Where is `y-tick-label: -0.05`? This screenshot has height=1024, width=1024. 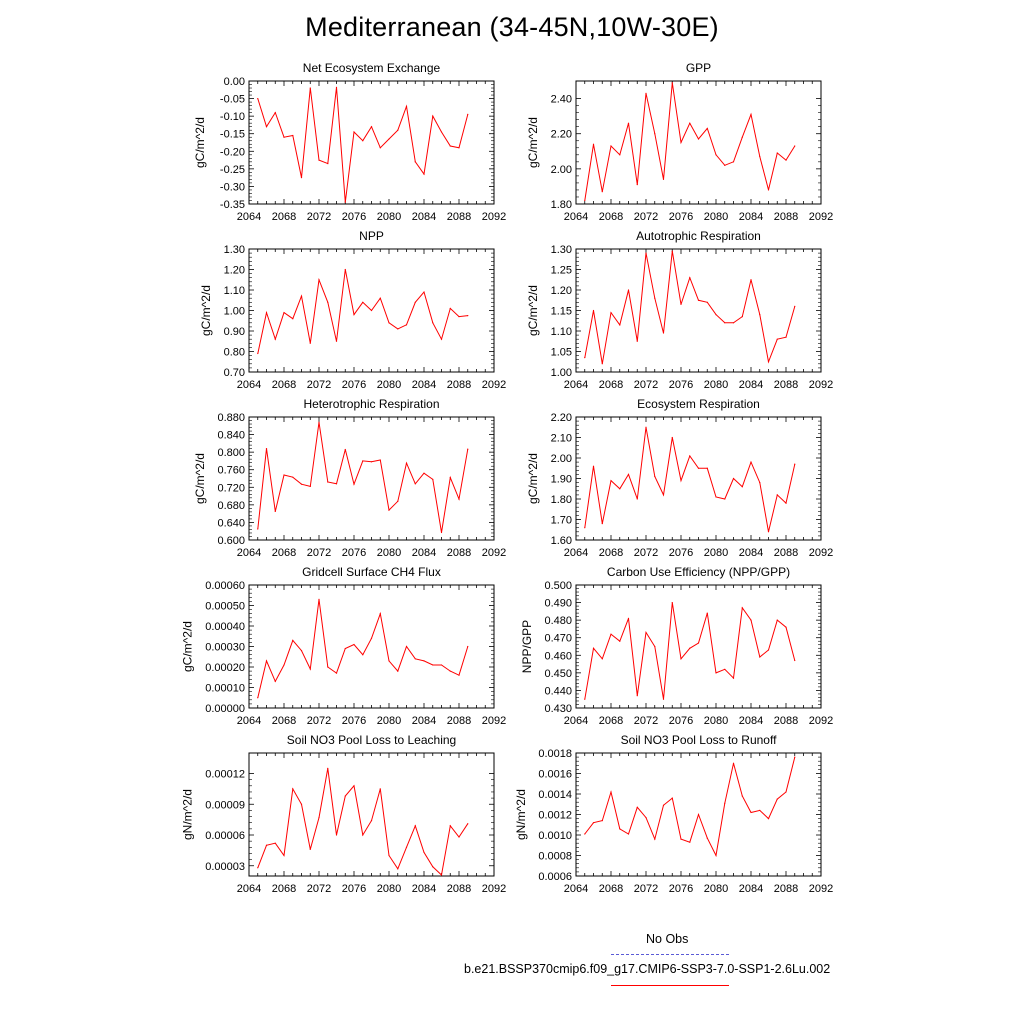
y-tick-label: -0.05 is located at coordinates (232, 100).